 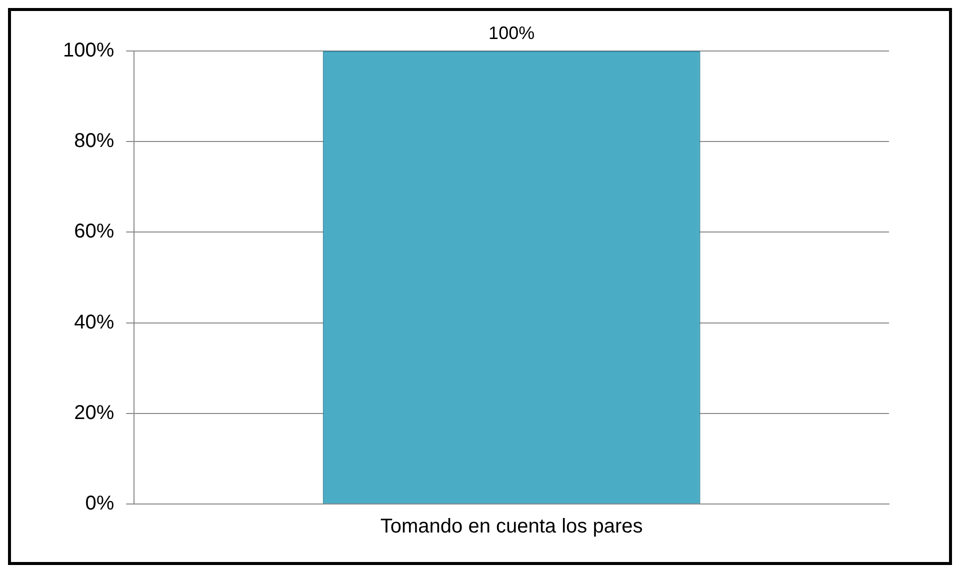 What do you see at coordinates (88, 51) in the screenshot?
I see `y-tick-label: 100%` at bounding box center [88, 51].